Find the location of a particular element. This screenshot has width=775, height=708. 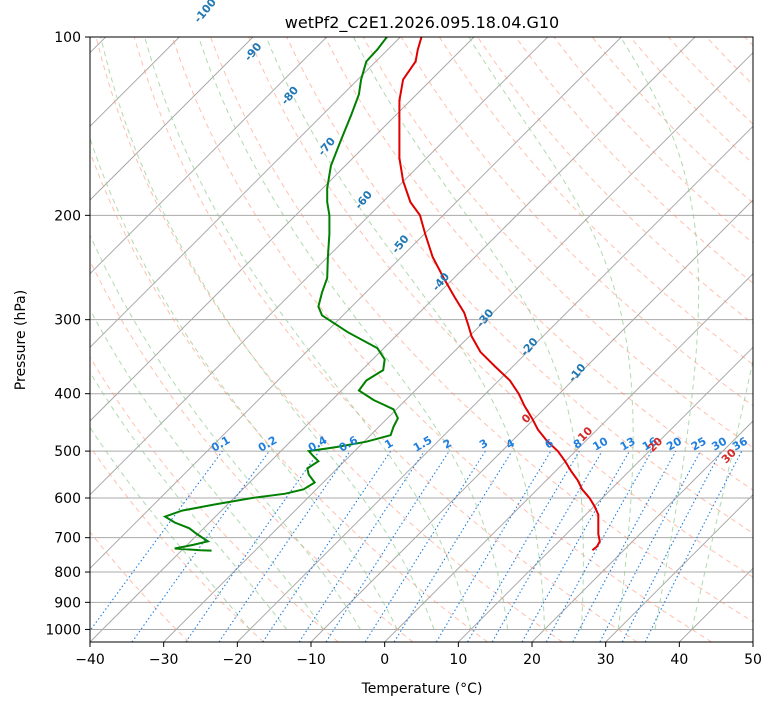

y-tick-label: 100 is located at coordinates (67, 38).